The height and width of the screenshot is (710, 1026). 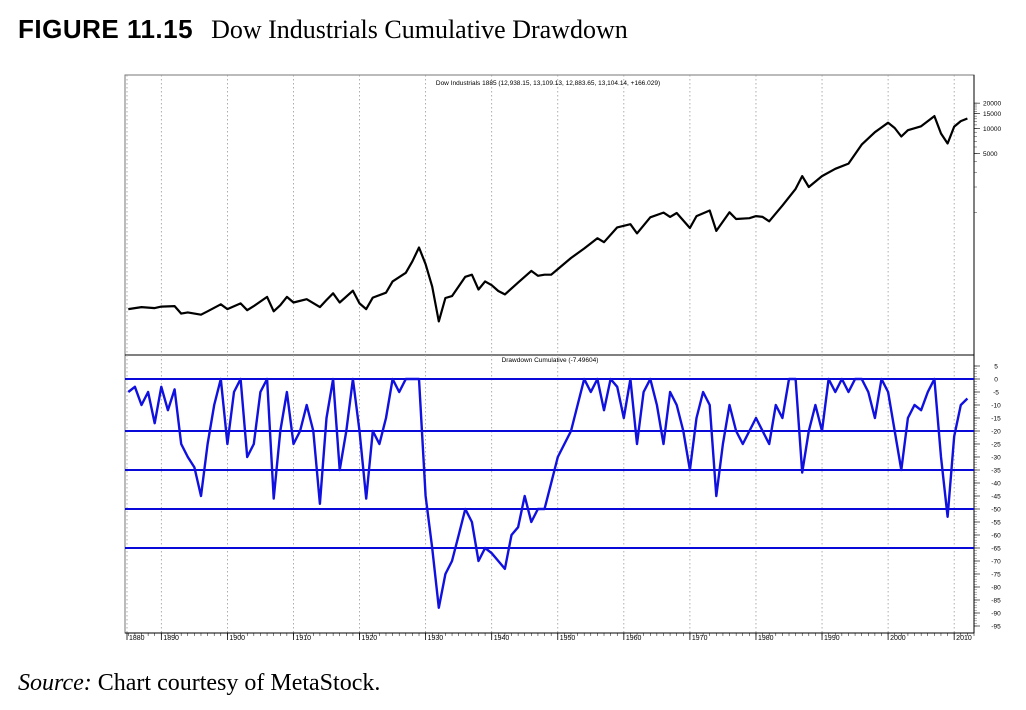 What do you see at coordinates (996, 393) in the screenshot?
I see `drawdown-tick-label: -5` at bounding box center [996, 393].